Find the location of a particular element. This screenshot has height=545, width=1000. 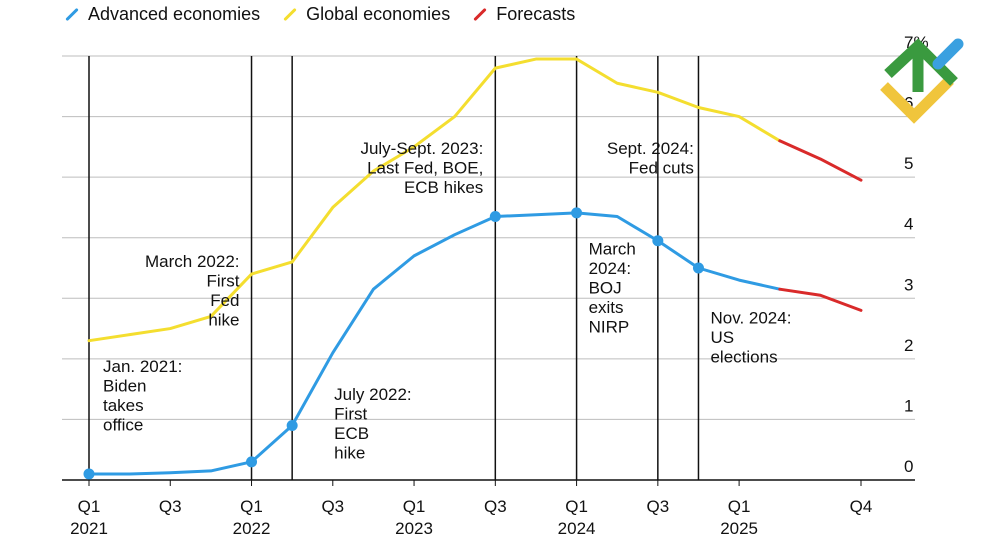

event-annotation-6: Nov. 2024: US elections is located at coordinates (750, 338).